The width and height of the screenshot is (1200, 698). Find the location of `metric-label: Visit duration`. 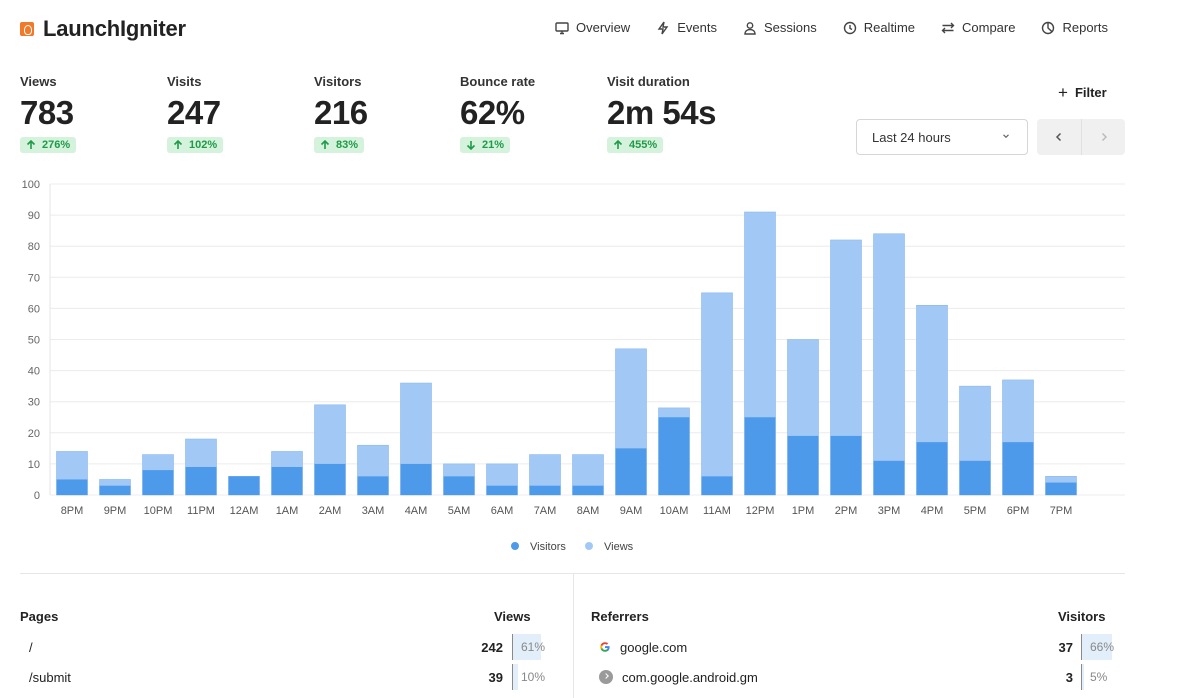

metric-label: Visit duration is located at coordinates (648, 81).